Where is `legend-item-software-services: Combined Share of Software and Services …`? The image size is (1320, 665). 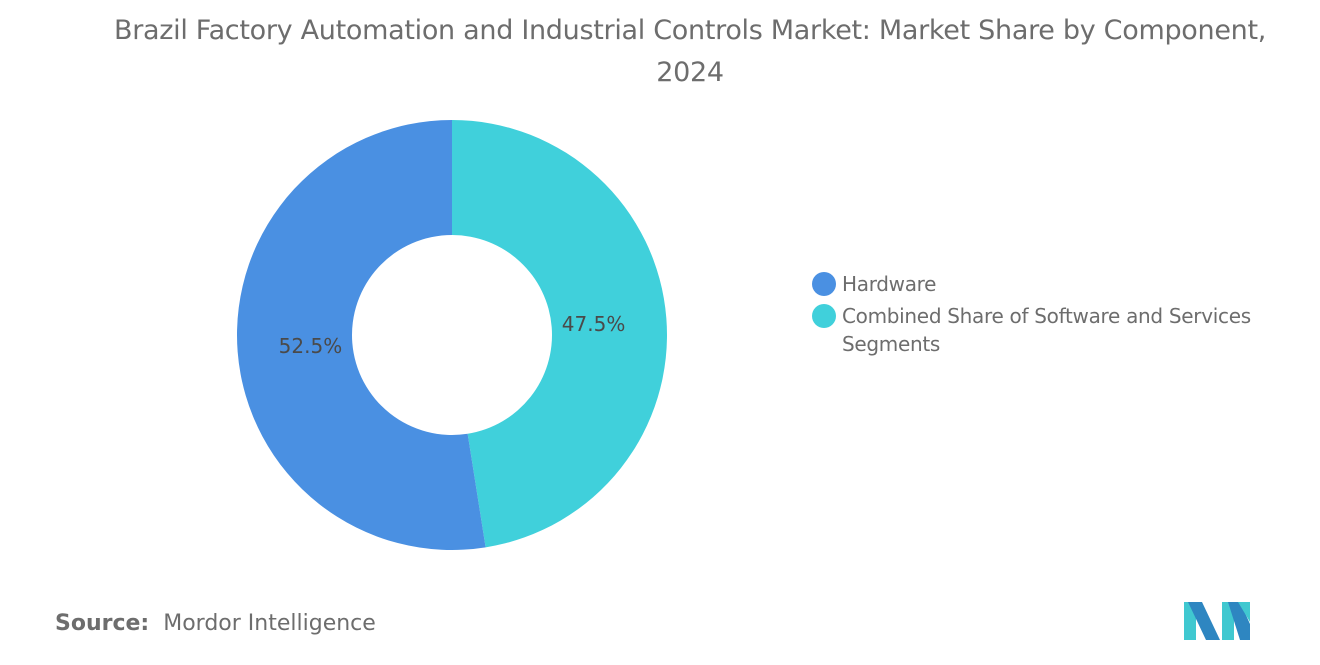 legend-item-software-services: Combined Share of Software and Services … is located at coordinates (1047, 330).